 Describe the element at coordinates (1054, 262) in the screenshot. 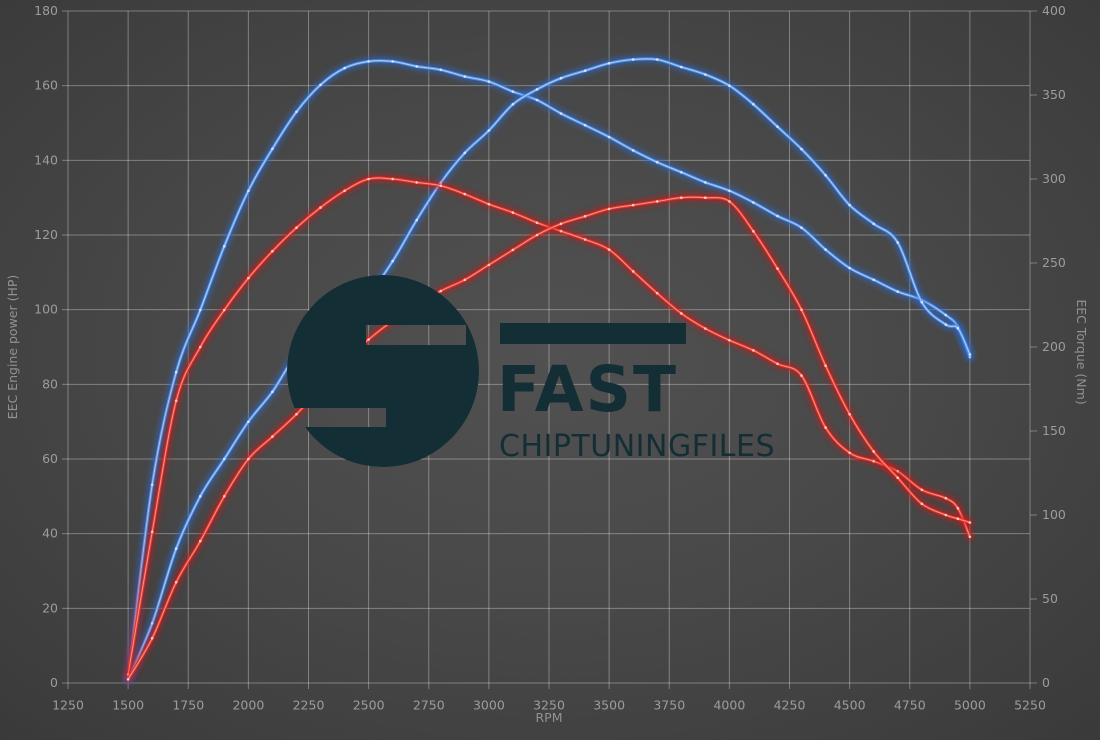

I see `y-right-tick-label: 250` at that location.